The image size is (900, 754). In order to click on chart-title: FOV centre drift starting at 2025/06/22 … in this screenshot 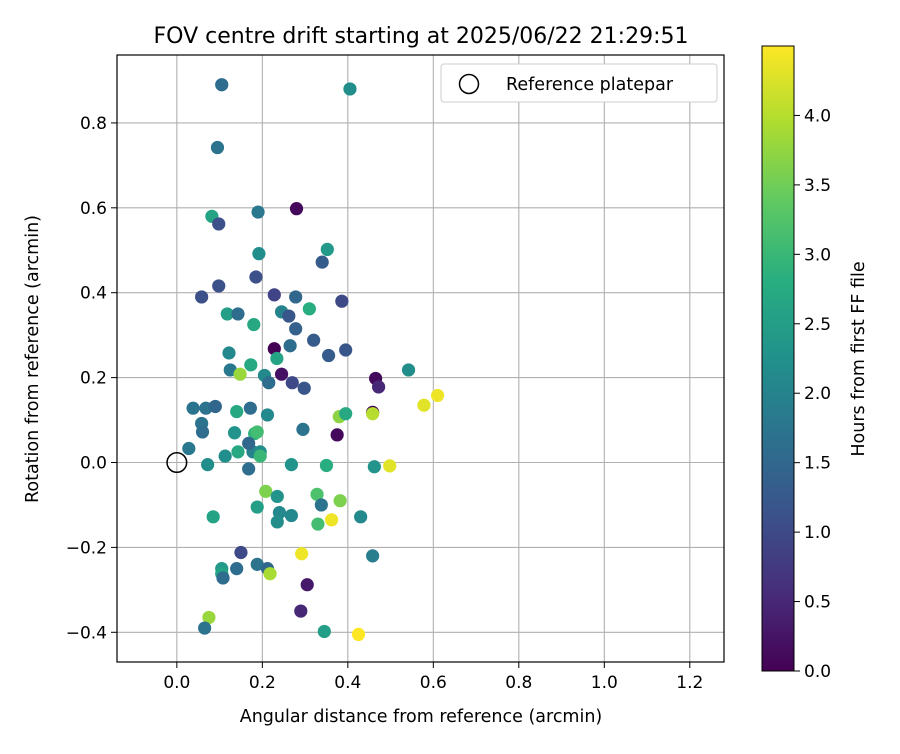, I will do `click(421, 36)`.